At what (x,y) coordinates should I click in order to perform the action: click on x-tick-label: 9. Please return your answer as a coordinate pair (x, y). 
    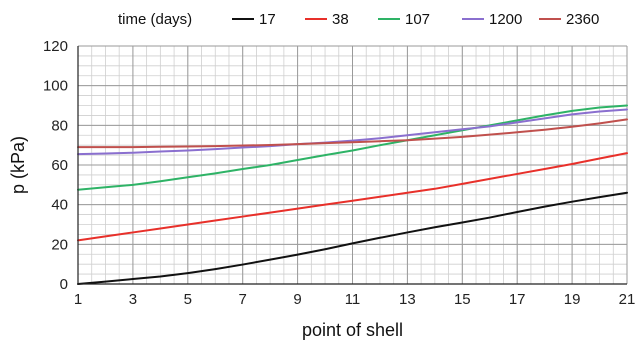
    Looking at the image, I should click on (297, 299).